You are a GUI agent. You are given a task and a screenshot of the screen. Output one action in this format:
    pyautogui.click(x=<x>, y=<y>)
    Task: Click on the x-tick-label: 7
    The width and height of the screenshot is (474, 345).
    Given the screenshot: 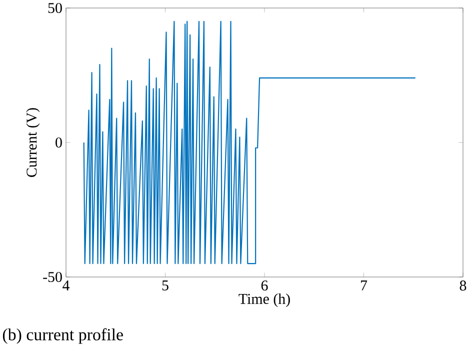 What is the action you would take?
    pyautogui.click(x=364, y=285)
    